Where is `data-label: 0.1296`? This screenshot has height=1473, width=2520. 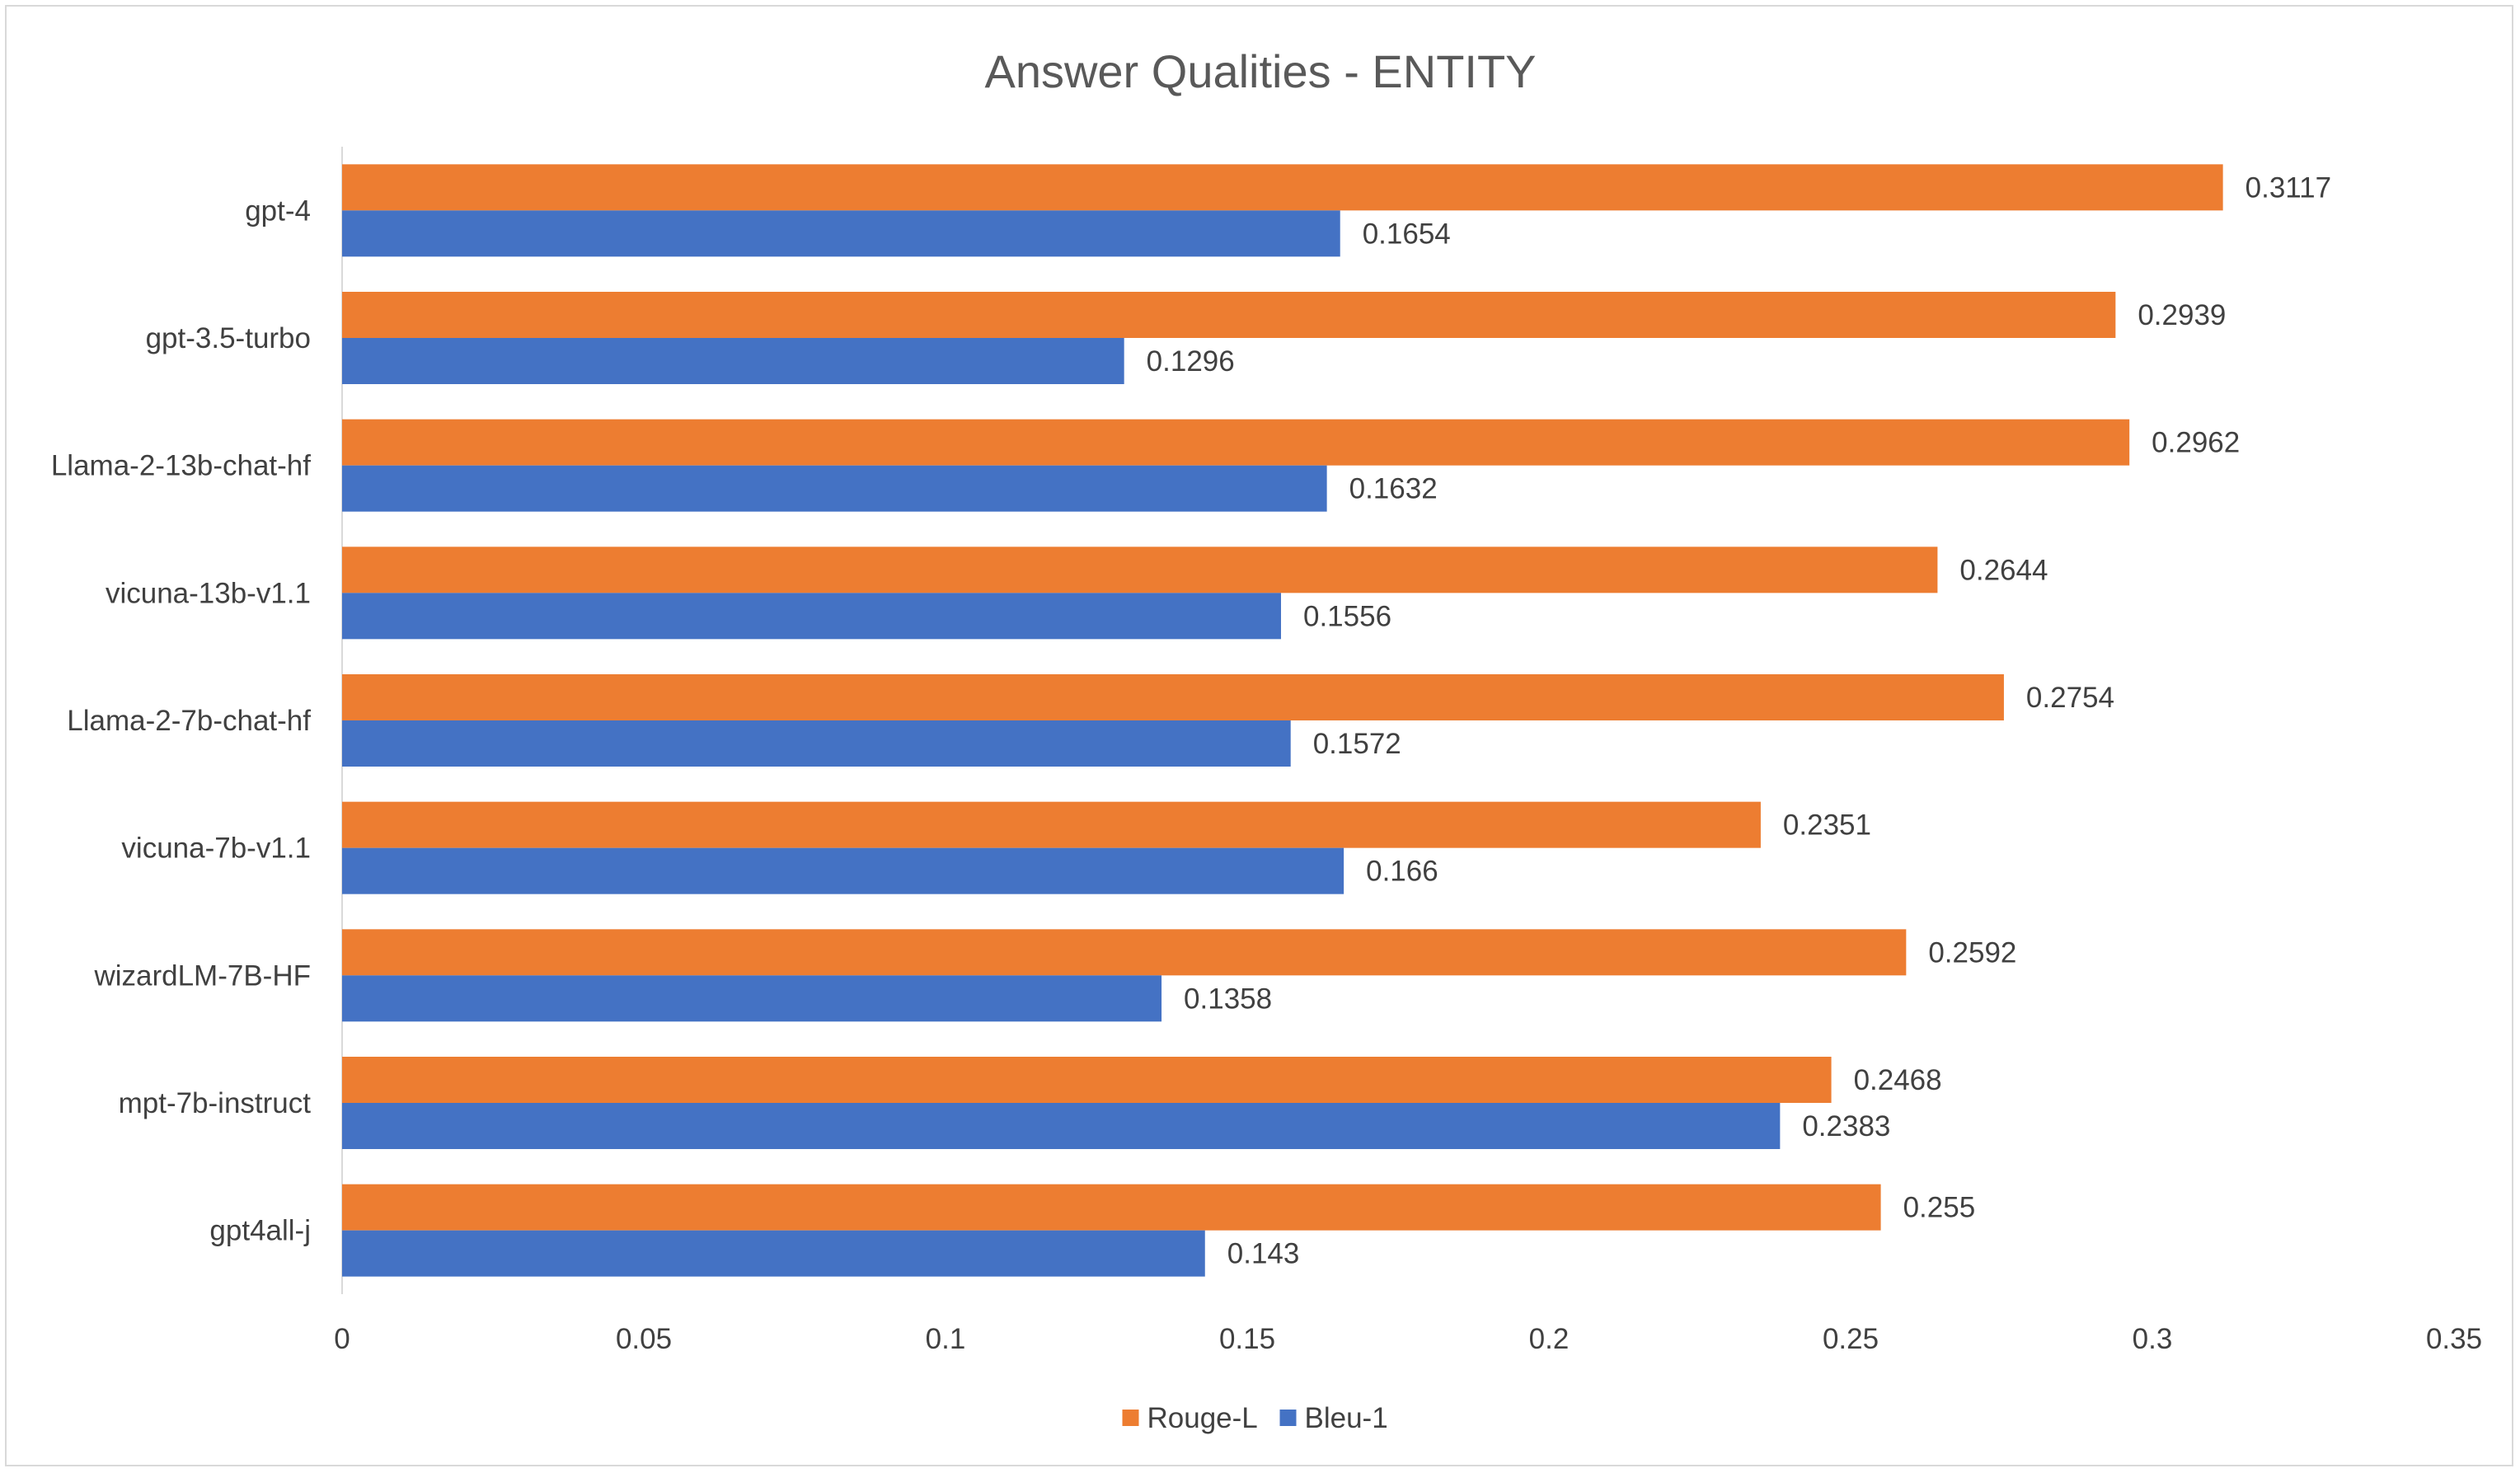 data-label: 0.1296 is located at coordinates (1191, 361).